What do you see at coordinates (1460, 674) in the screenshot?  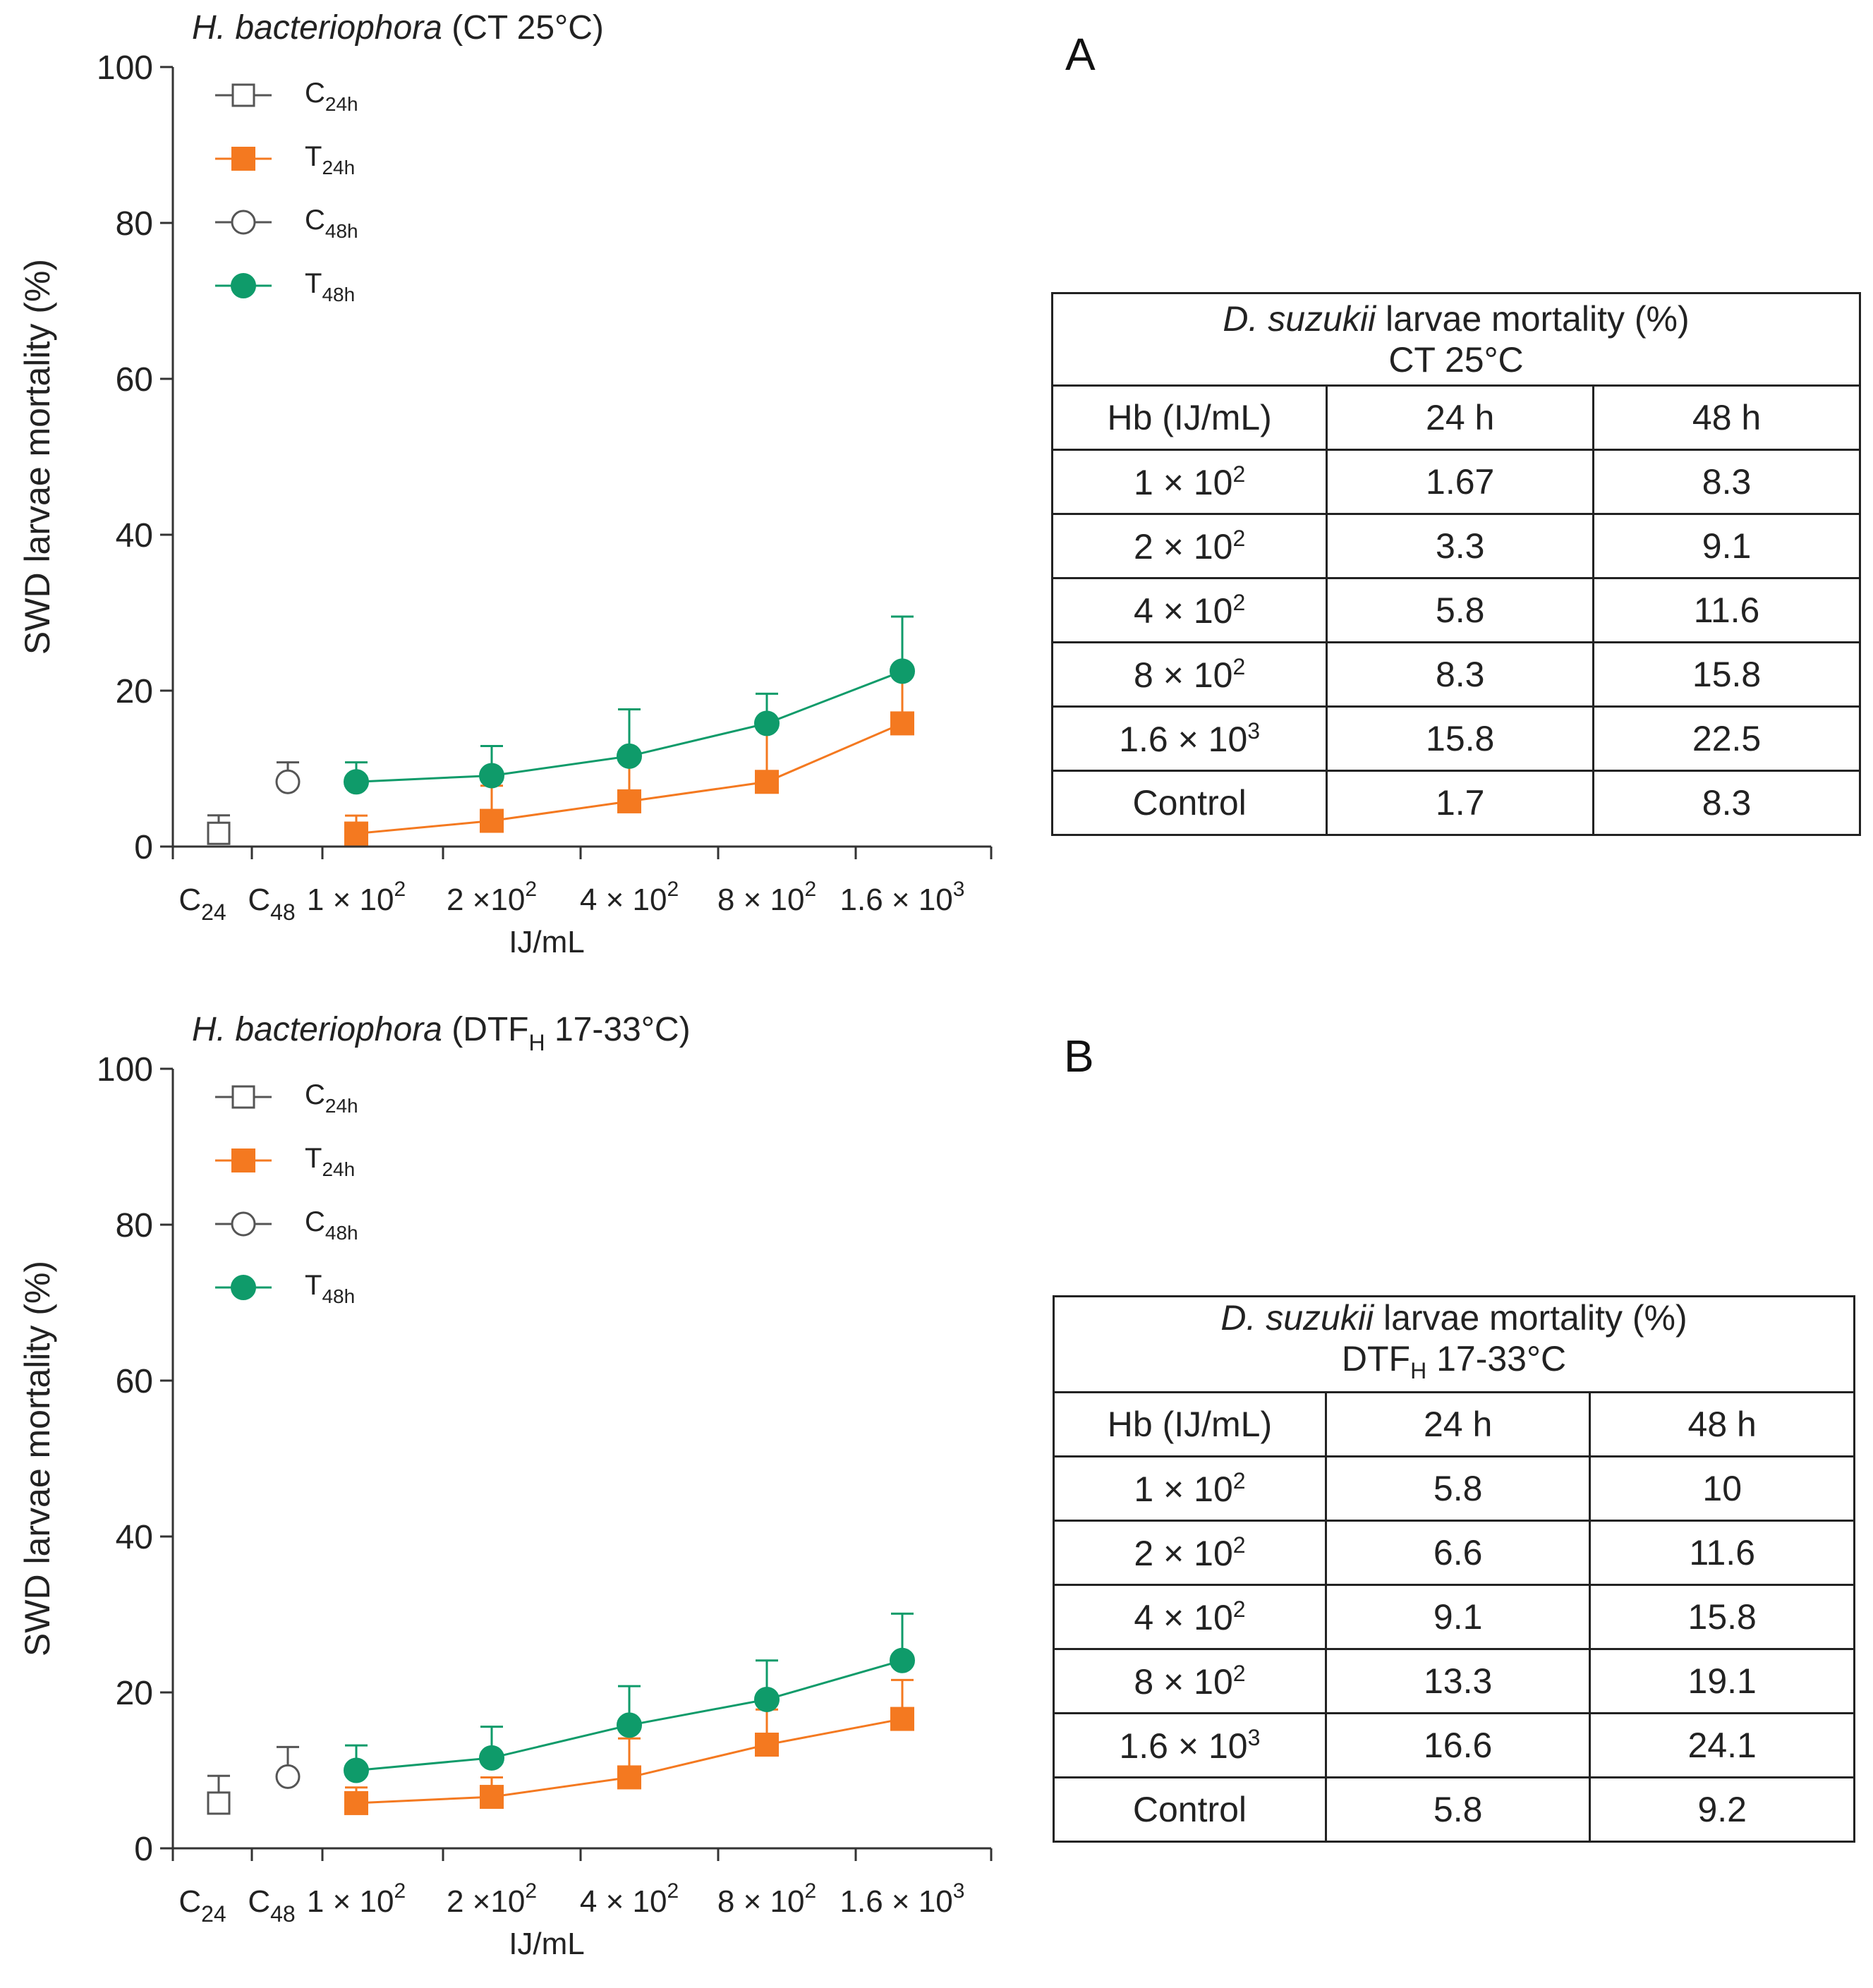 I see `value-24h-cell: 8.3` at bounding box center [1460, 674].